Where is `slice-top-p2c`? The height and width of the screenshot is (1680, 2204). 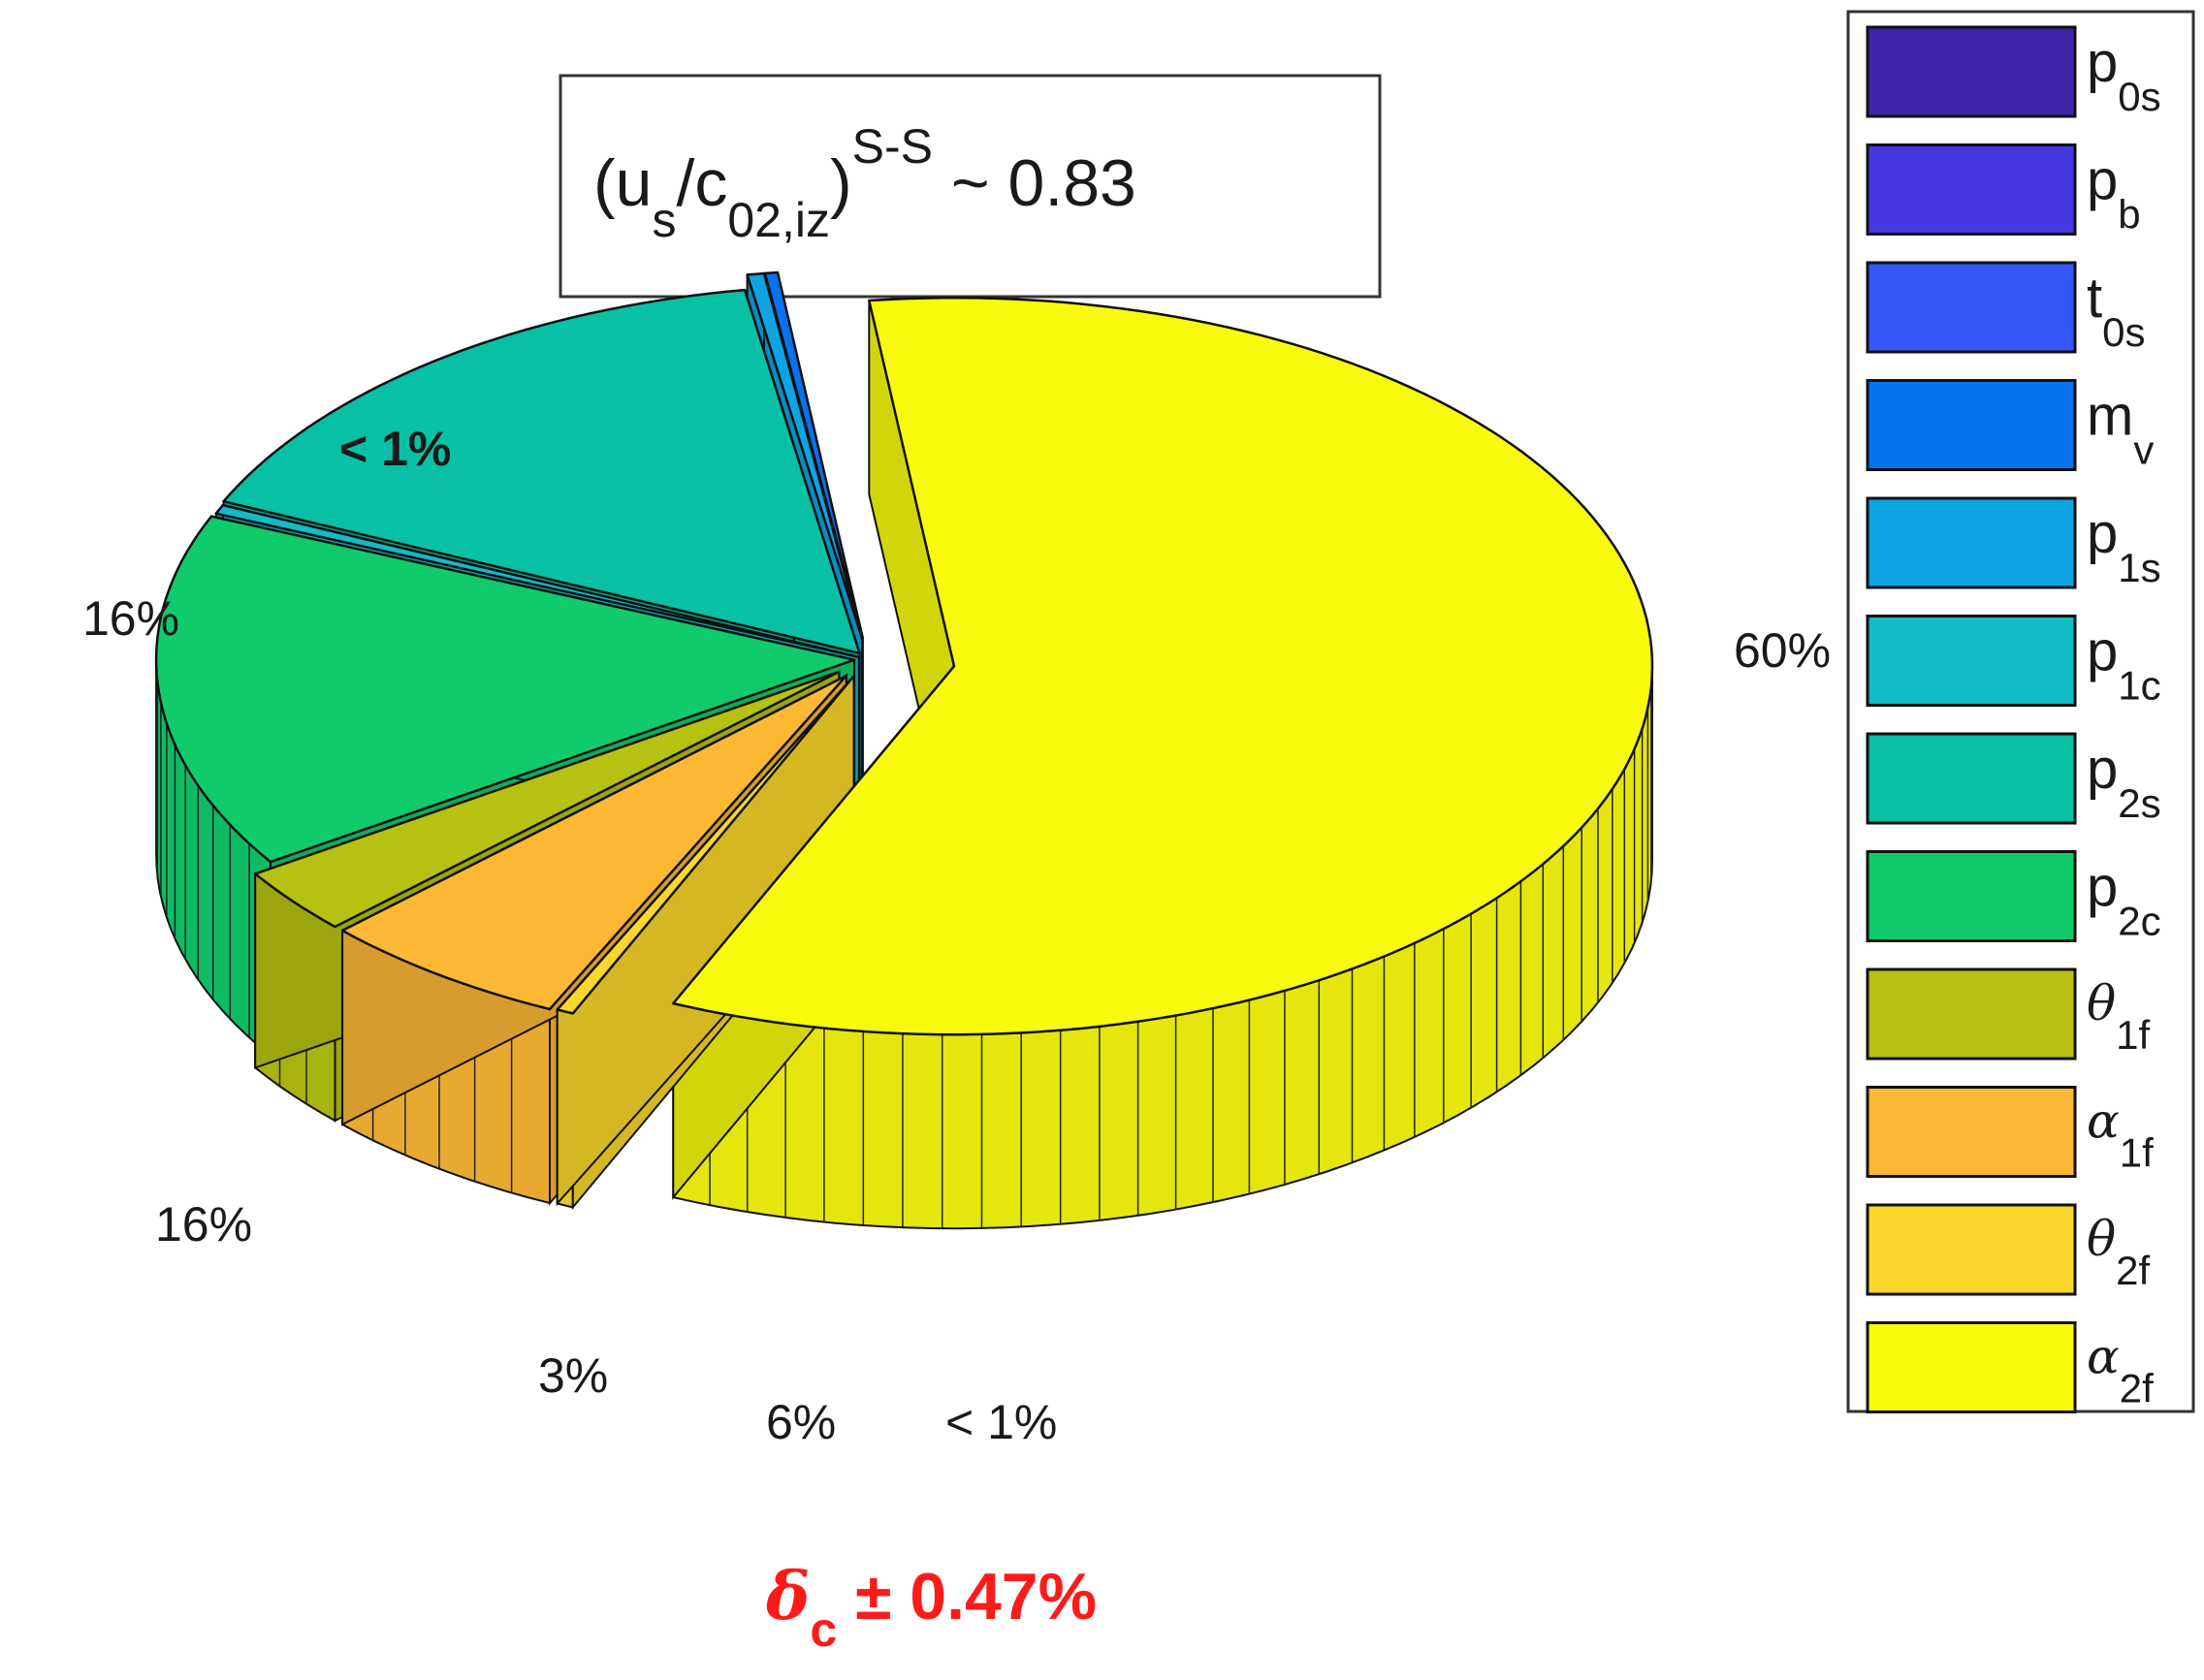 slice-top-p2c is located at coordinates (505, 689).